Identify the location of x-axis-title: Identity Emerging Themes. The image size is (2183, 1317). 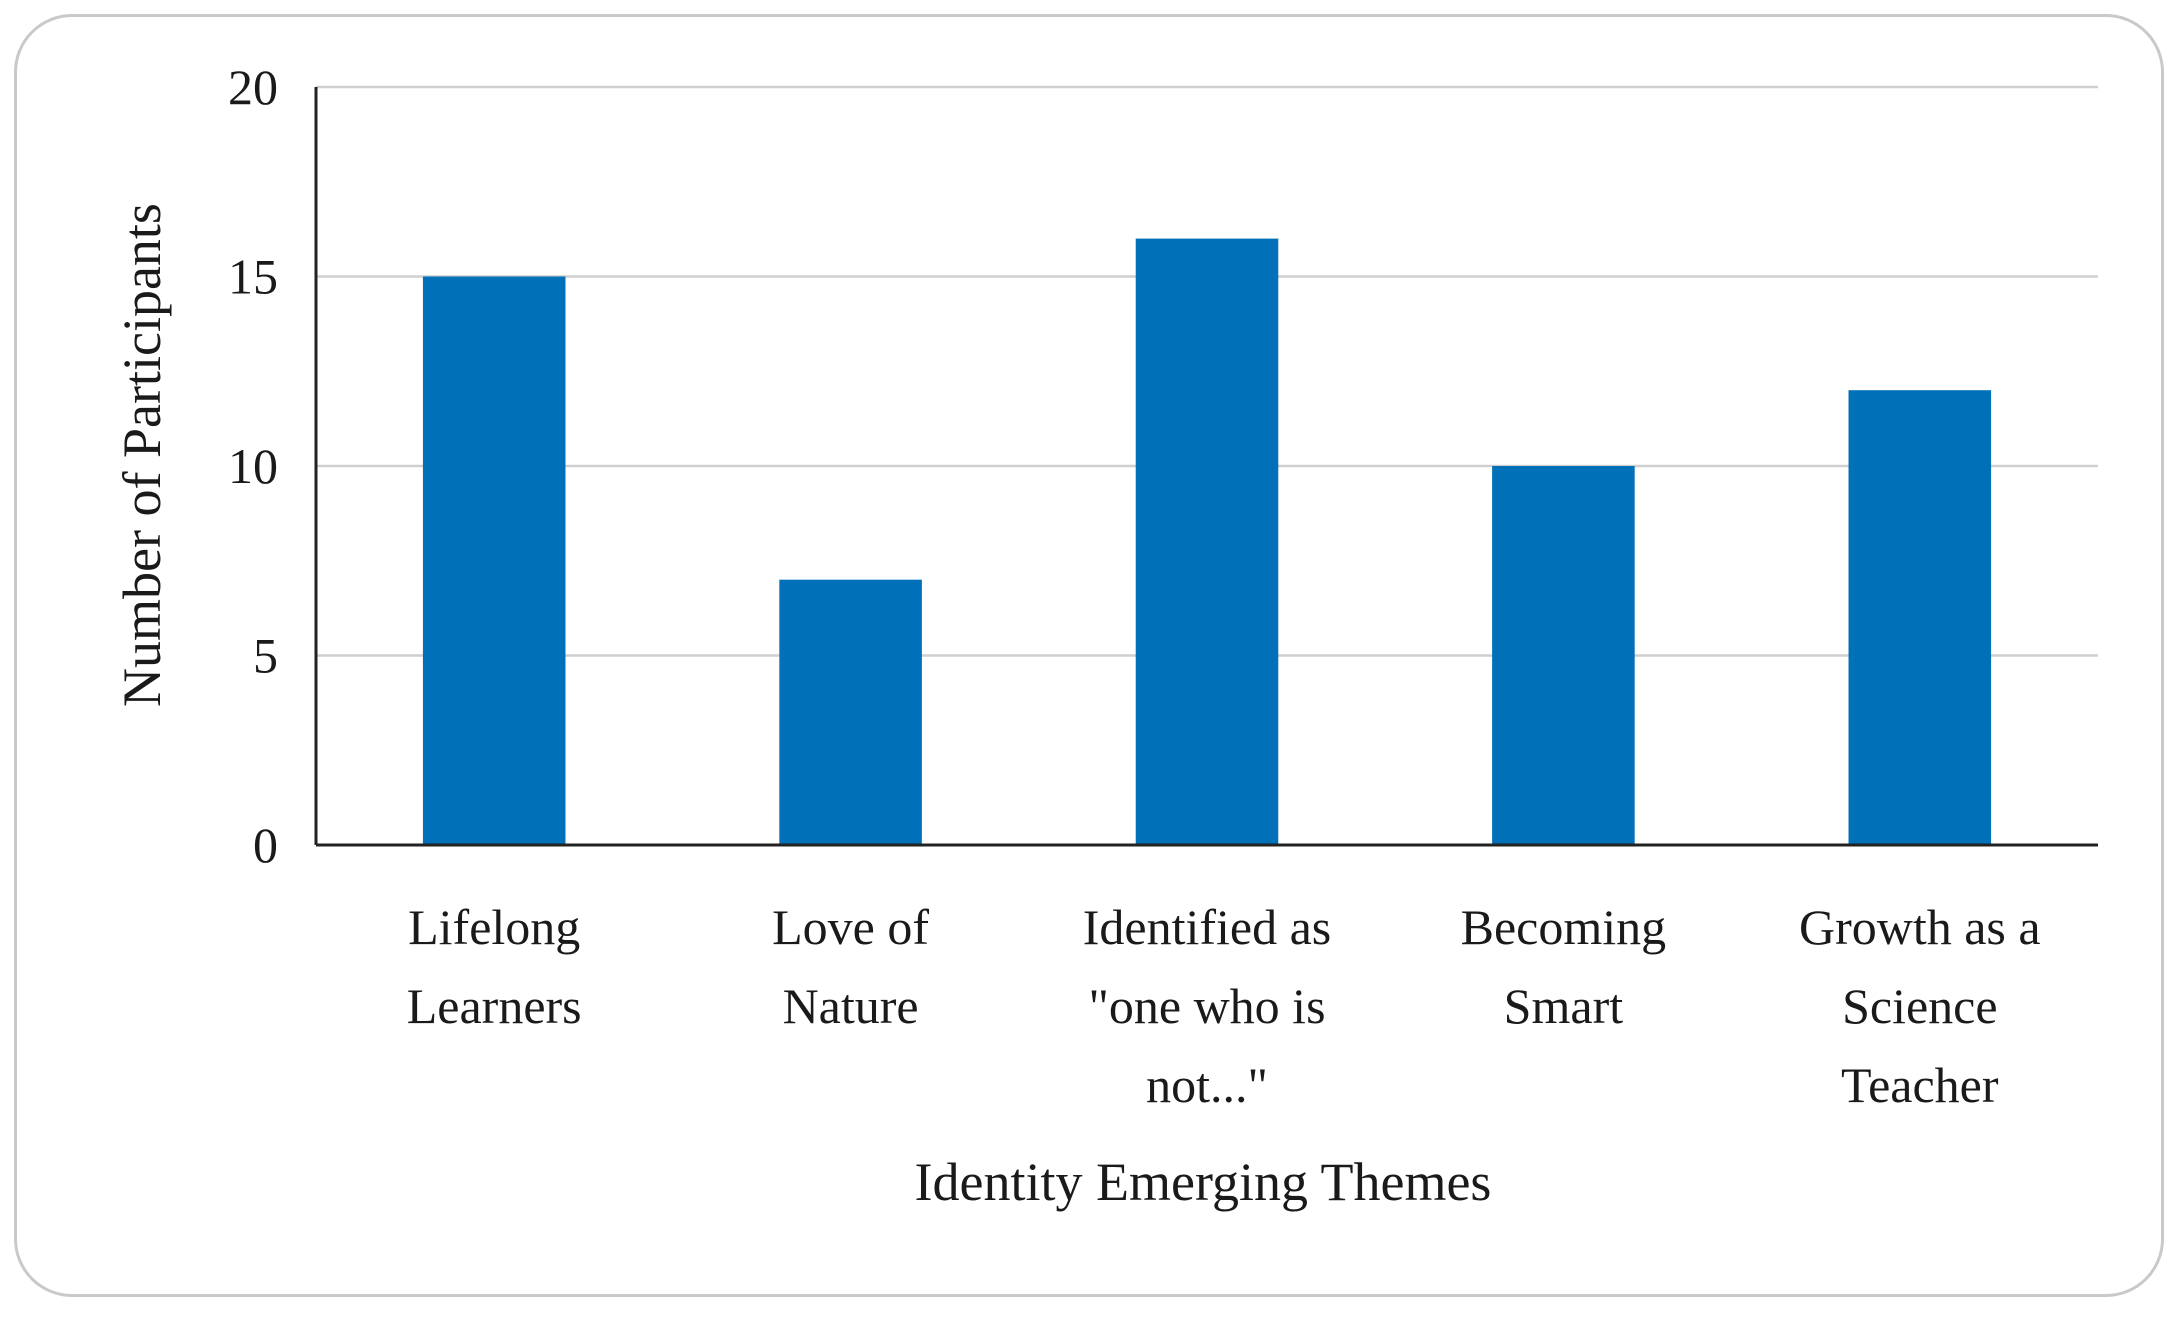
(1203, 1182).